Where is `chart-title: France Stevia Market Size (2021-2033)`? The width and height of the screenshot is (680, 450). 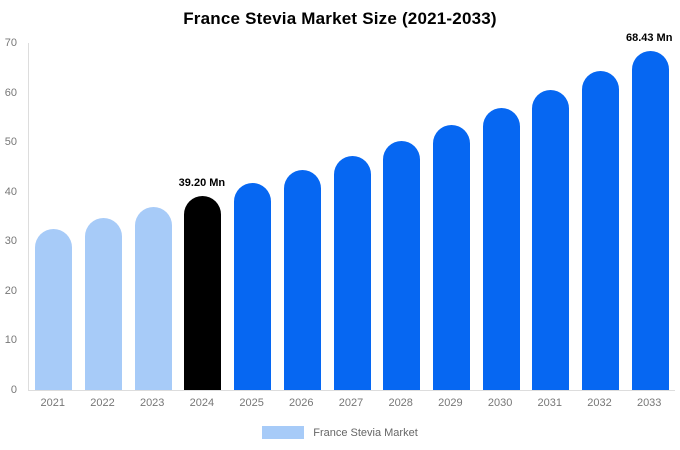
chart-title: France Stevia Market Size (2021-2033) is located at coordinates (340, 18).